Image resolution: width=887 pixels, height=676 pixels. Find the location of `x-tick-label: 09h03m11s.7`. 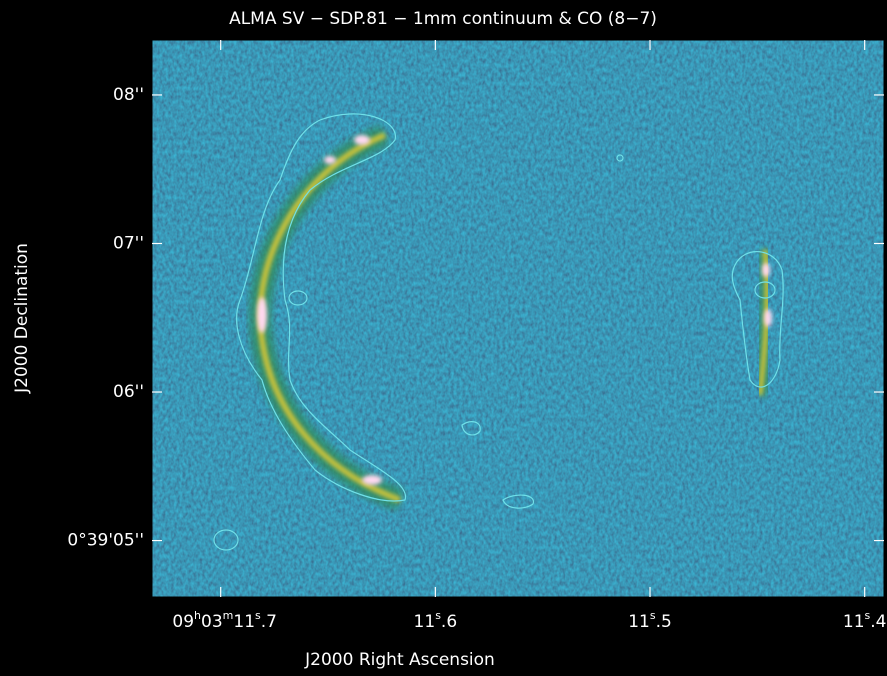

x-tick-label: 09h03m11s.7 is located at coordinates (224, 621).